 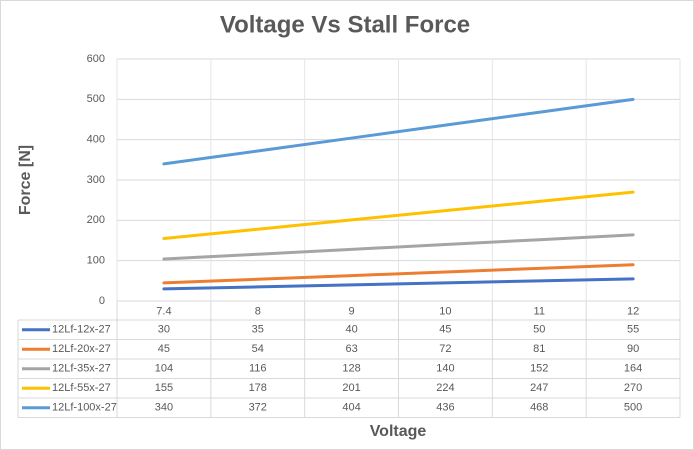 What do you see at coordinates (102, 301) in the screenshot?
I see `y-tick-label: 0` at bounding box center [102, 301].